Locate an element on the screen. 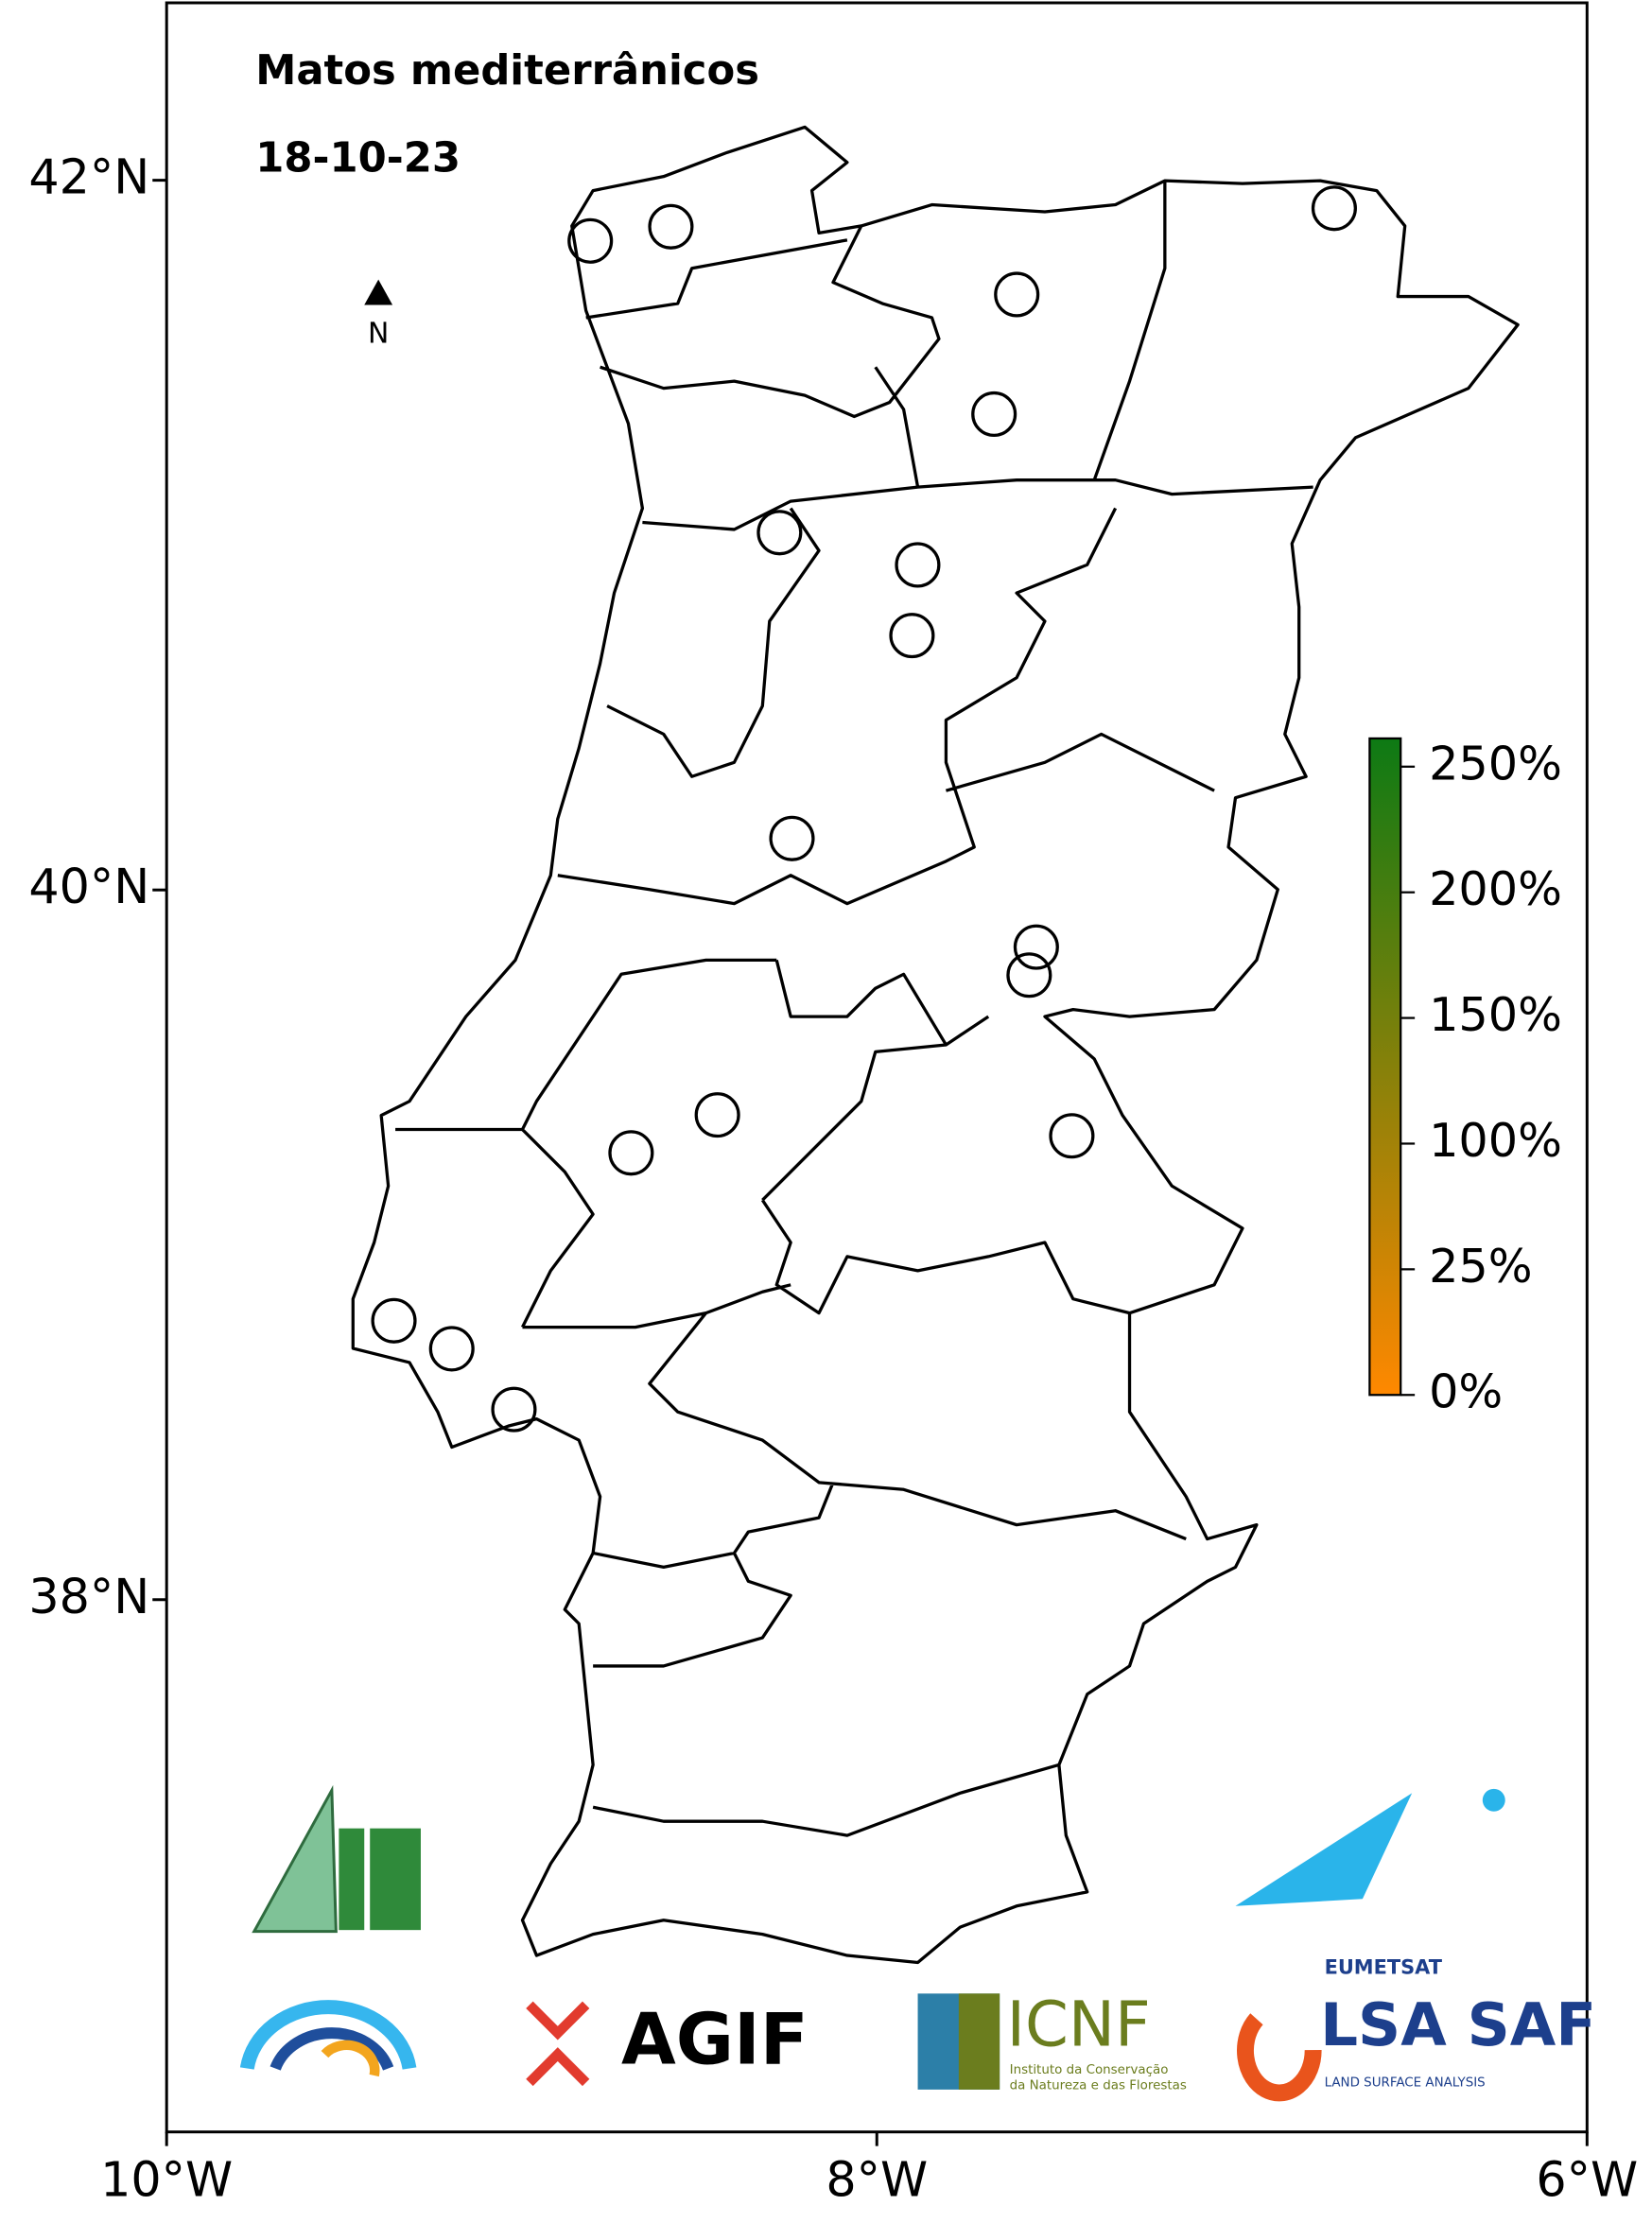  y-tick-label: 38°N is located at coordinates (89, 1597).